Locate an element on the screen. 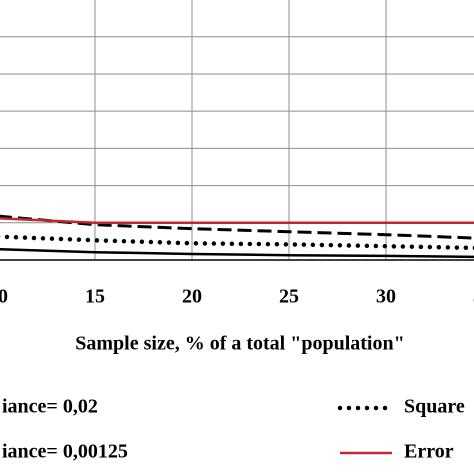  legend-item: Square is located at coordinates (401, 407).